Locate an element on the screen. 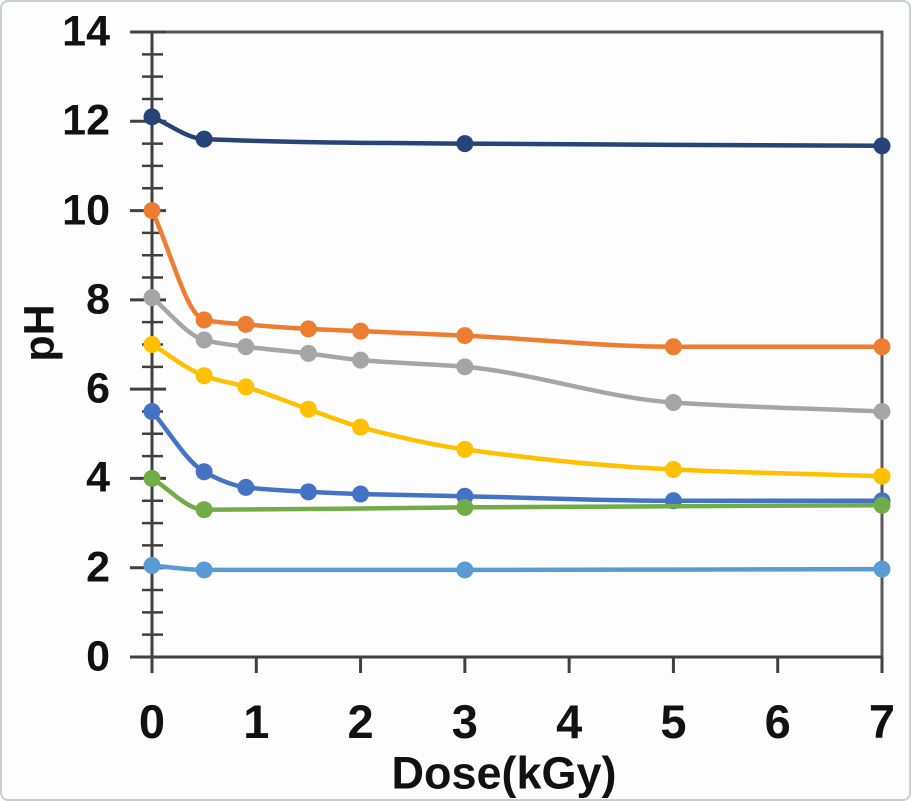 Image resolution: width=911 pixels, height=801 pixels. y-tick-label: 14 is located at coordinates (86, 31).